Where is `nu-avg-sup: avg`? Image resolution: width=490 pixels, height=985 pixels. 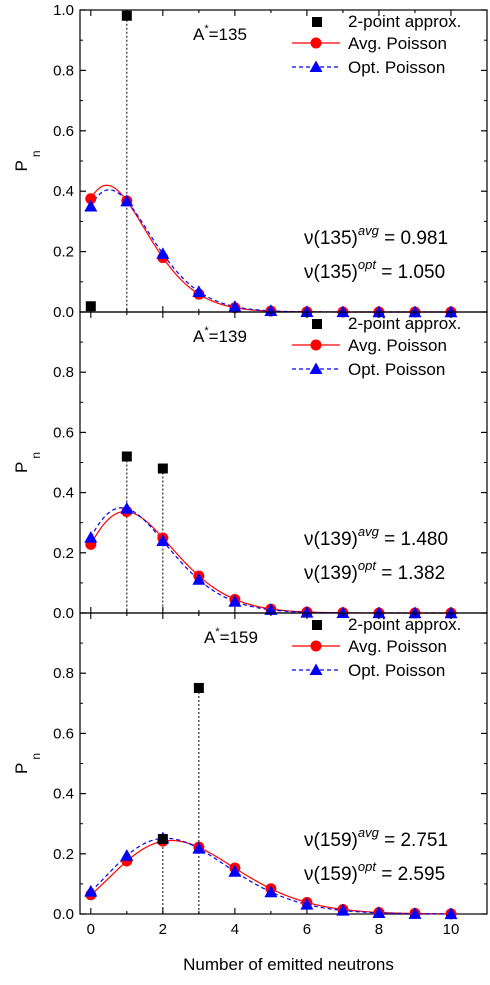 nu-avg-sup: avg is located at coordinates (369, 832).